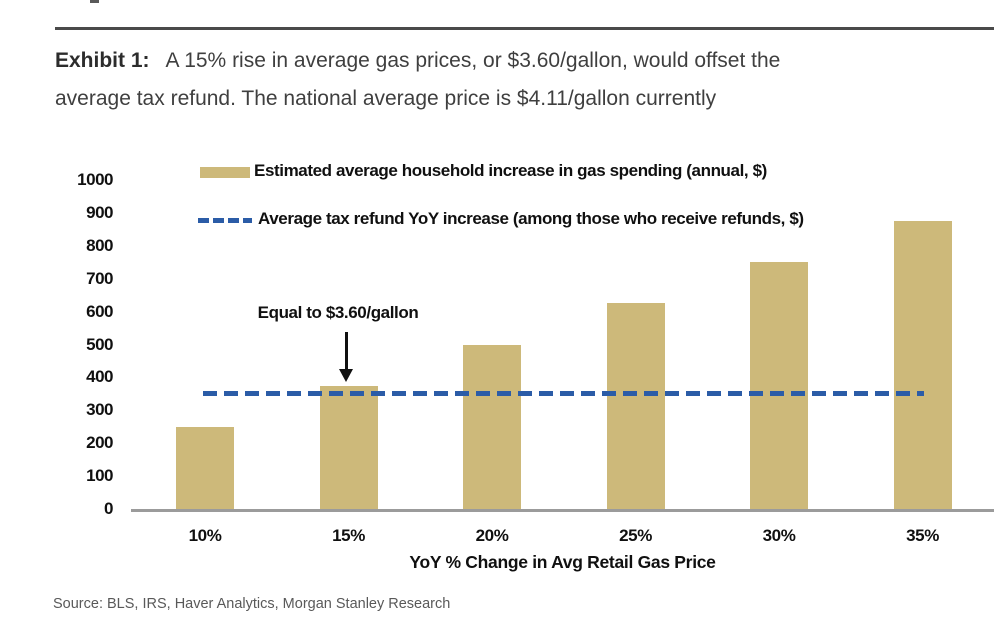  What do you see at coordinates (102, 60) in the screenshot?
I see `exhibit-number-label: Exhibit 1:` at bounding box center [102, 60].